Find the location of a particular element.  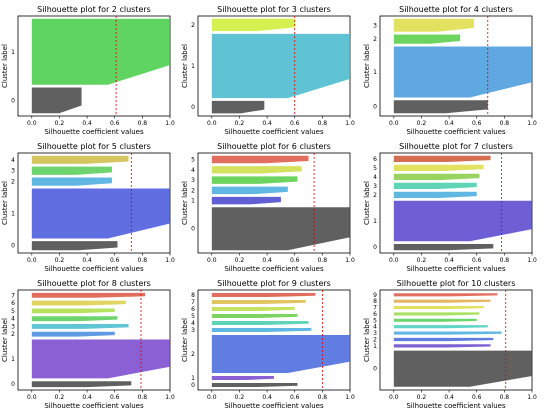

cluster-label: 7 is located at coordinates (193, 302).